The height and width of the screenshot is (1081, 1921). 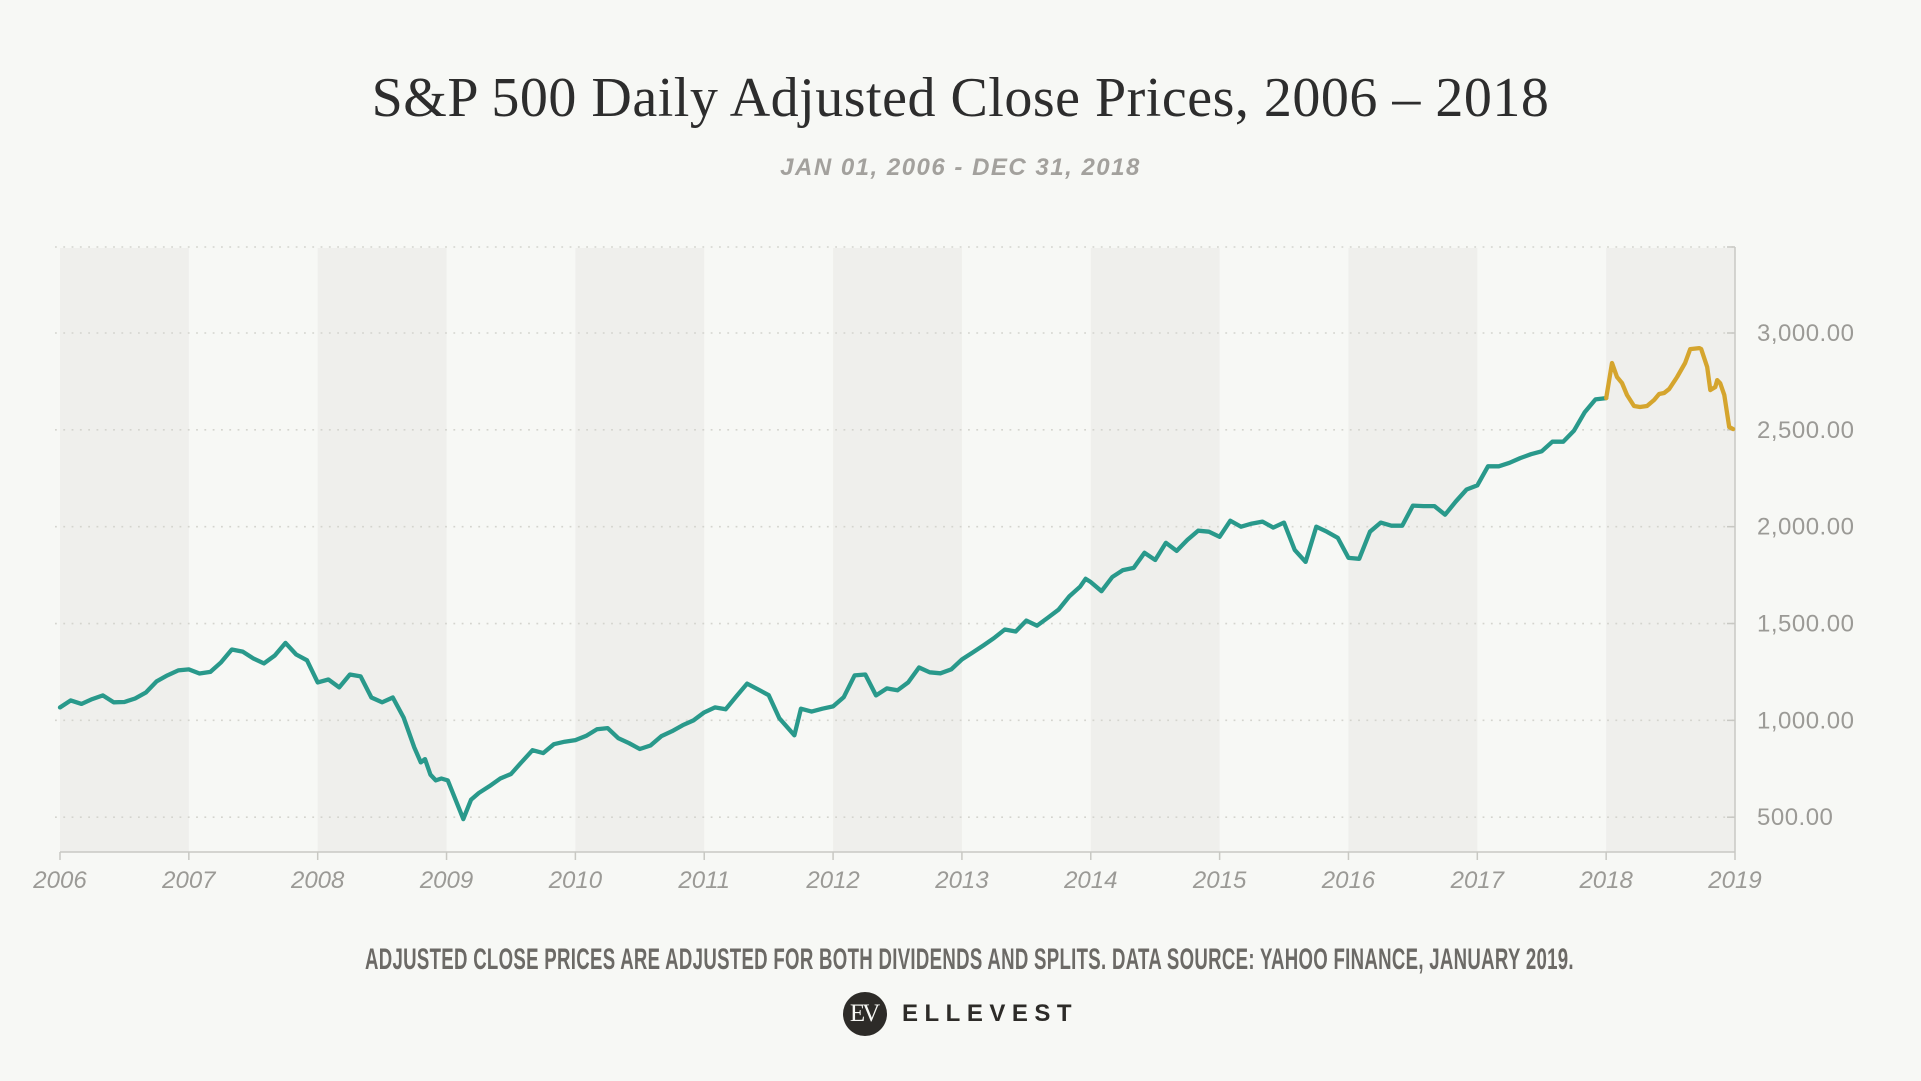 I want to click on x-tick-label-2007: 2007, so click(x=189, y=880).